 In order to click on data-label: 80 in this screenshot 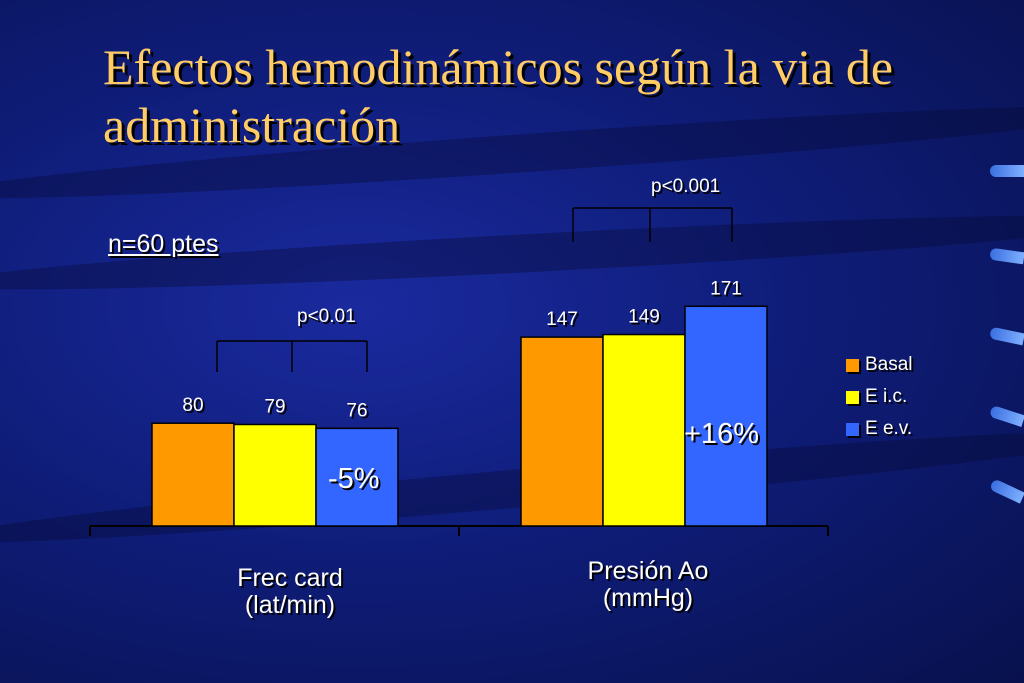, I will do `click(192, 405)`.